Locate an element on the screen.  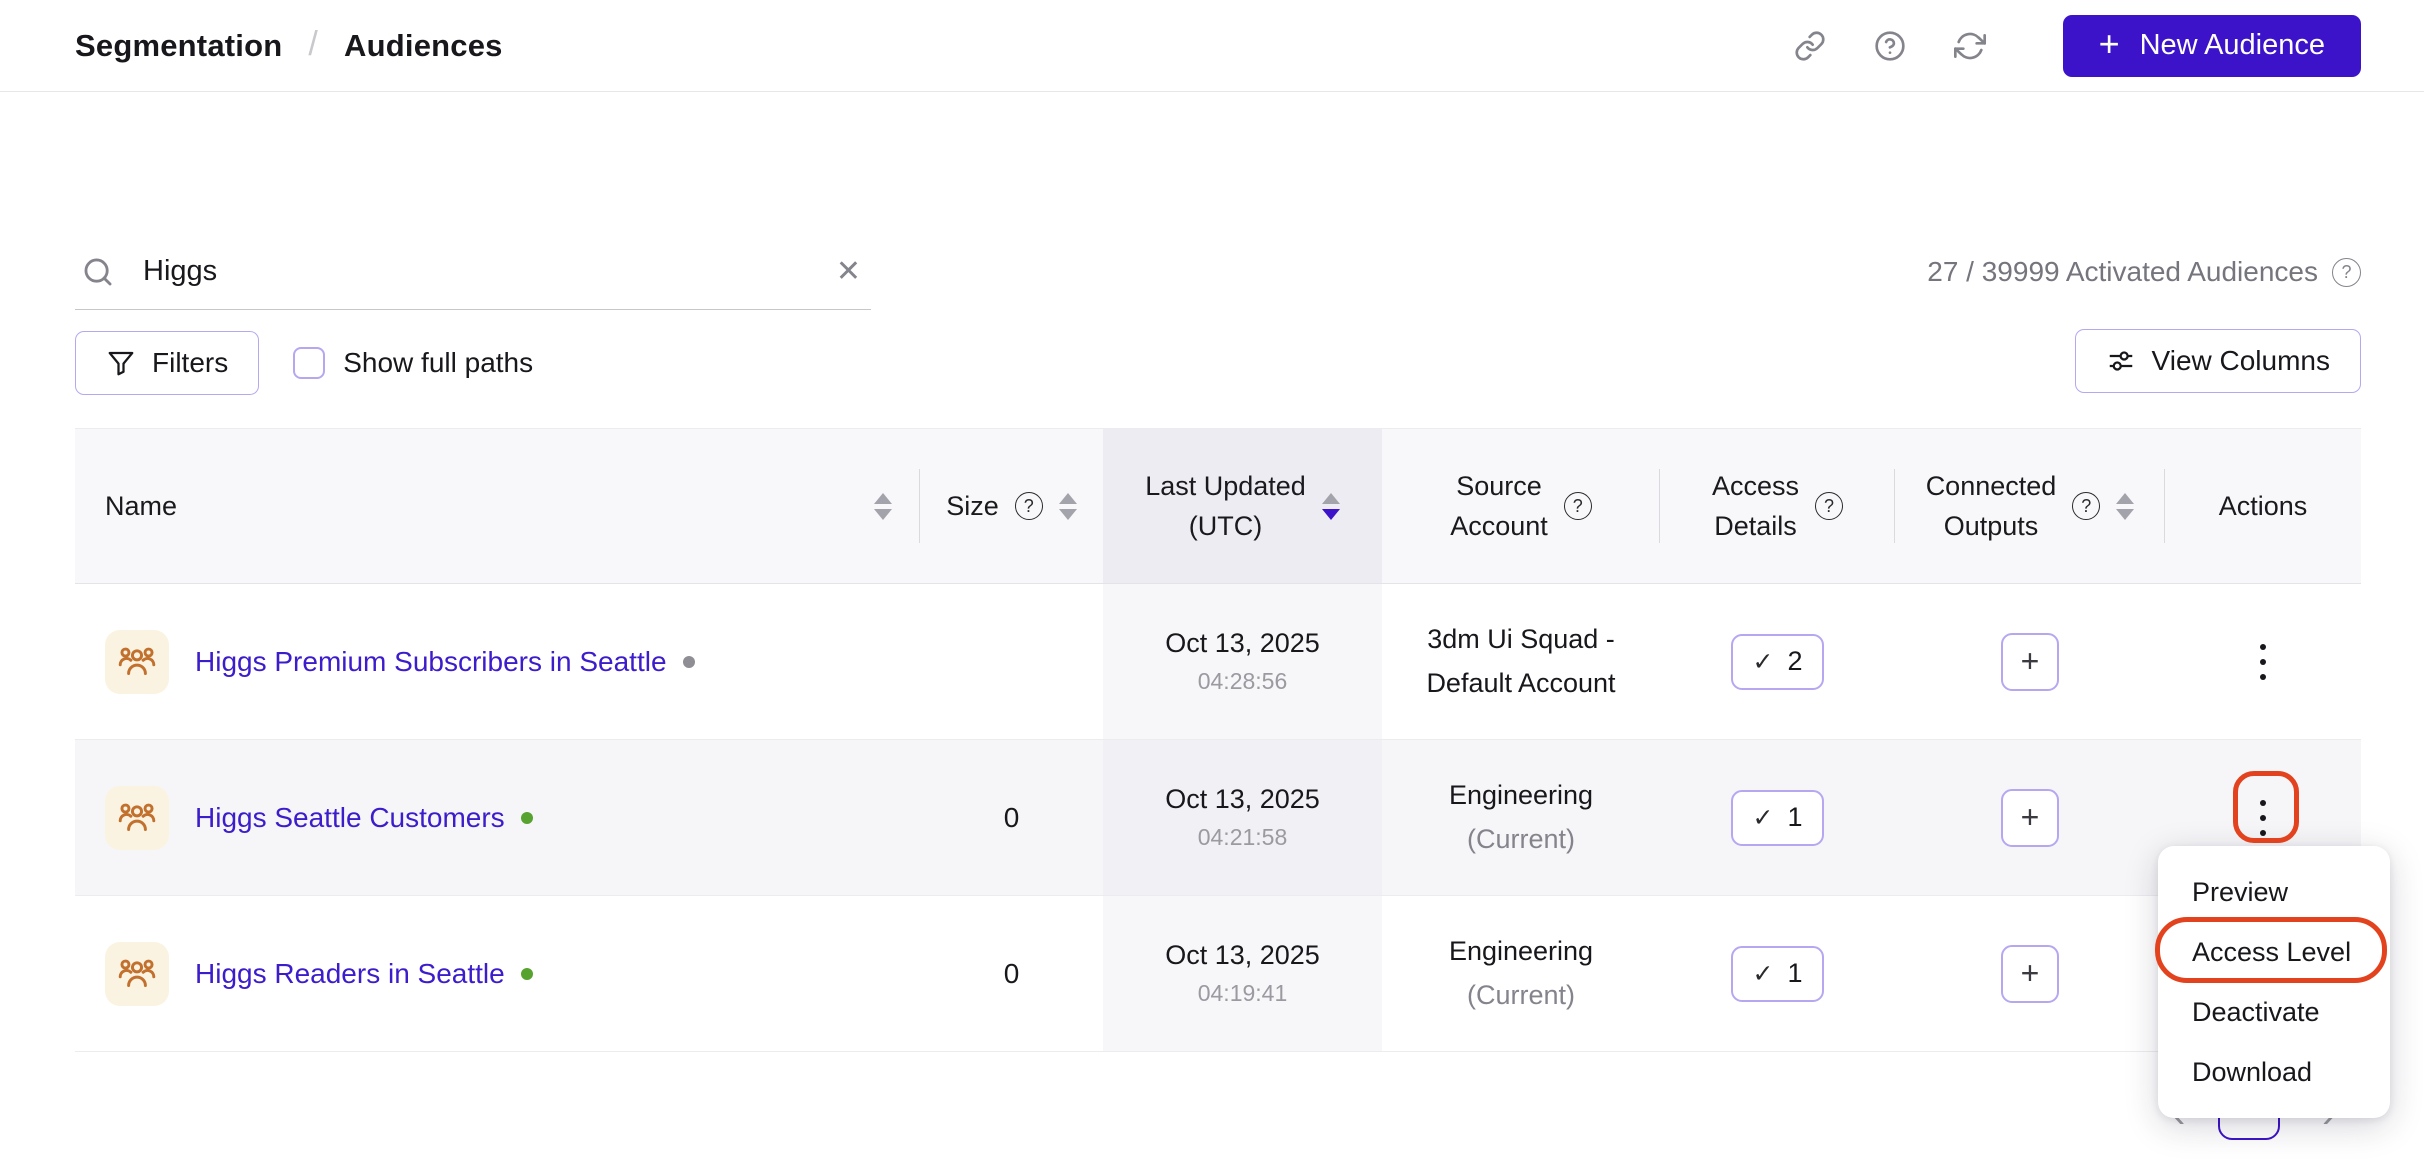
header-connected-line2: Outputs is located at coordinates (1991, 526).